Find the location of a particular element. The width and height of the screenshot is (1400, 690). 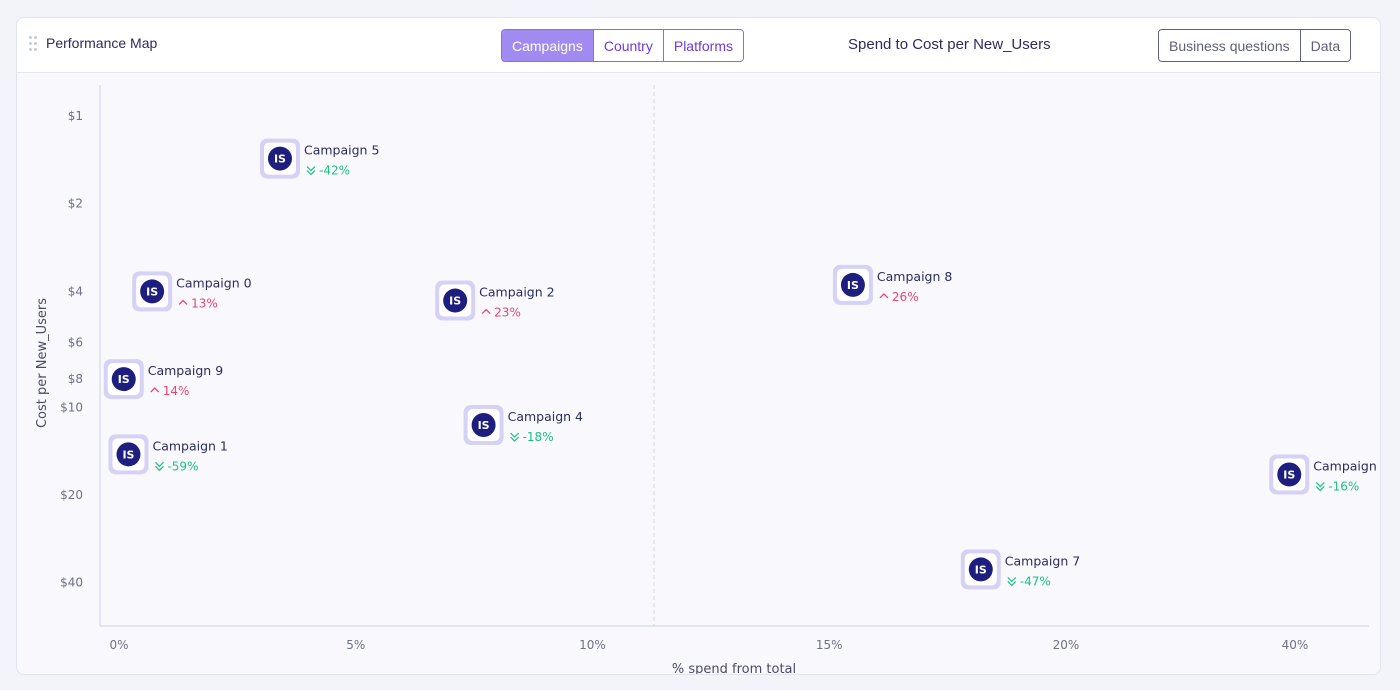

y-tick-label: $10 is located at coordinates (71, 407).